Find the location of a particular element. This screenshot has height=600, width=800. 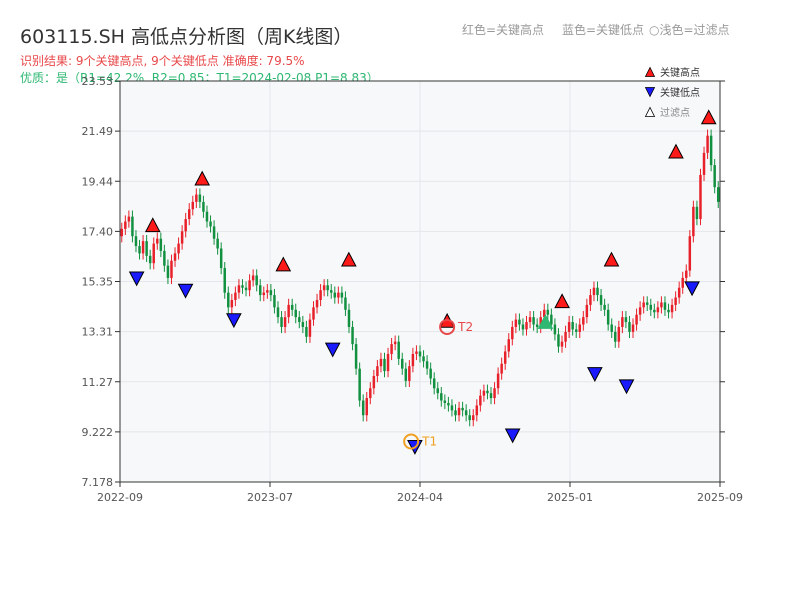

result-summary: 识别结果: 9个关键高点, 9个关键低点 准确度: 79.5% is located at coordinates (162, 61).